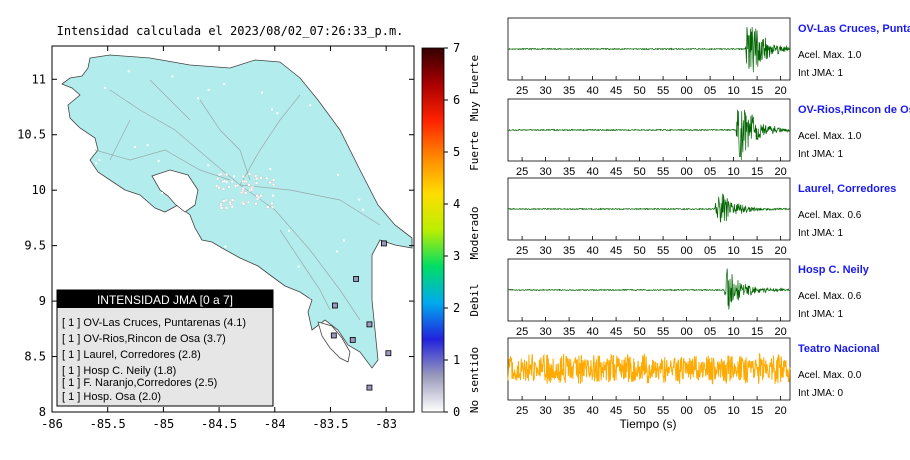 The width and height of the screenshot is (910, 460). Describe the element at coordinates (456, 152) in the screenshot. I see `colorbar-tick-label: 5` at that location.